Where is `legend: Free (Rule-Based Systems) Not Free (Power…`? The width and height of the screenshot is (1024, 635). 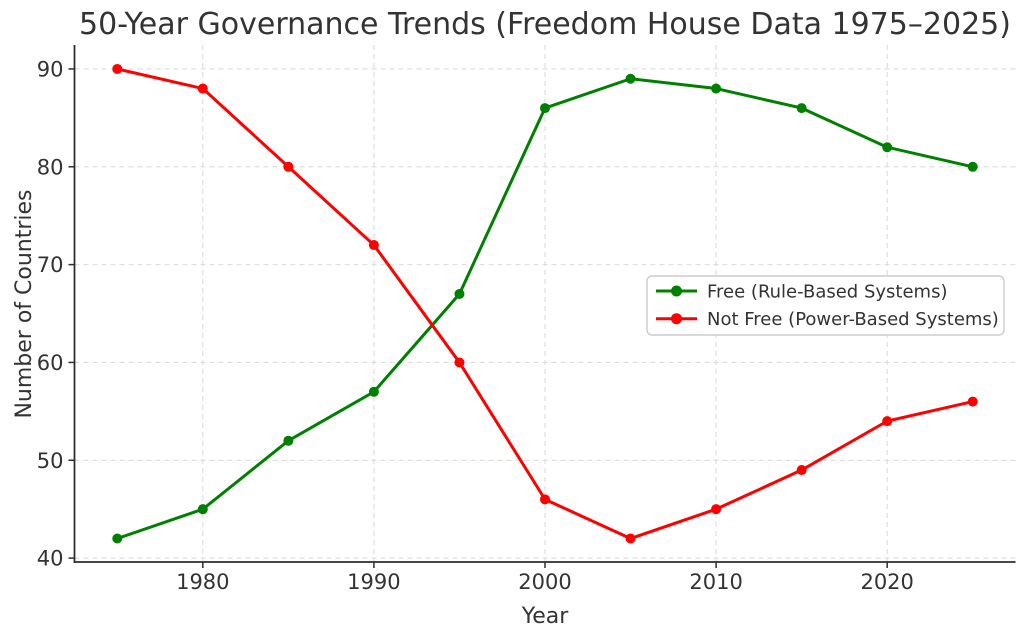 legend: Free (Rule-Based Systems) Not Free (Power… is located at coordinates (825, 305).